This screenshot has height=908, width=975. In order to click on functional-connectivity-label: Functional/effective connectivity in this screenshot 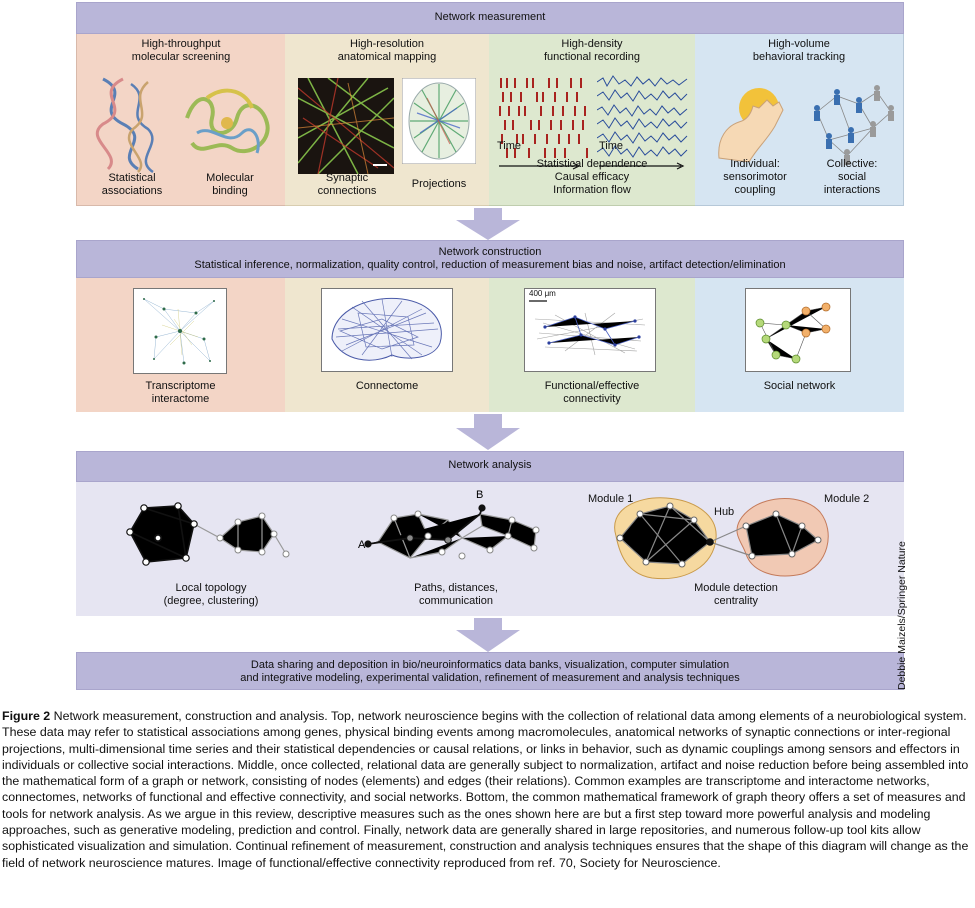, I will do `click(592, 392)`.